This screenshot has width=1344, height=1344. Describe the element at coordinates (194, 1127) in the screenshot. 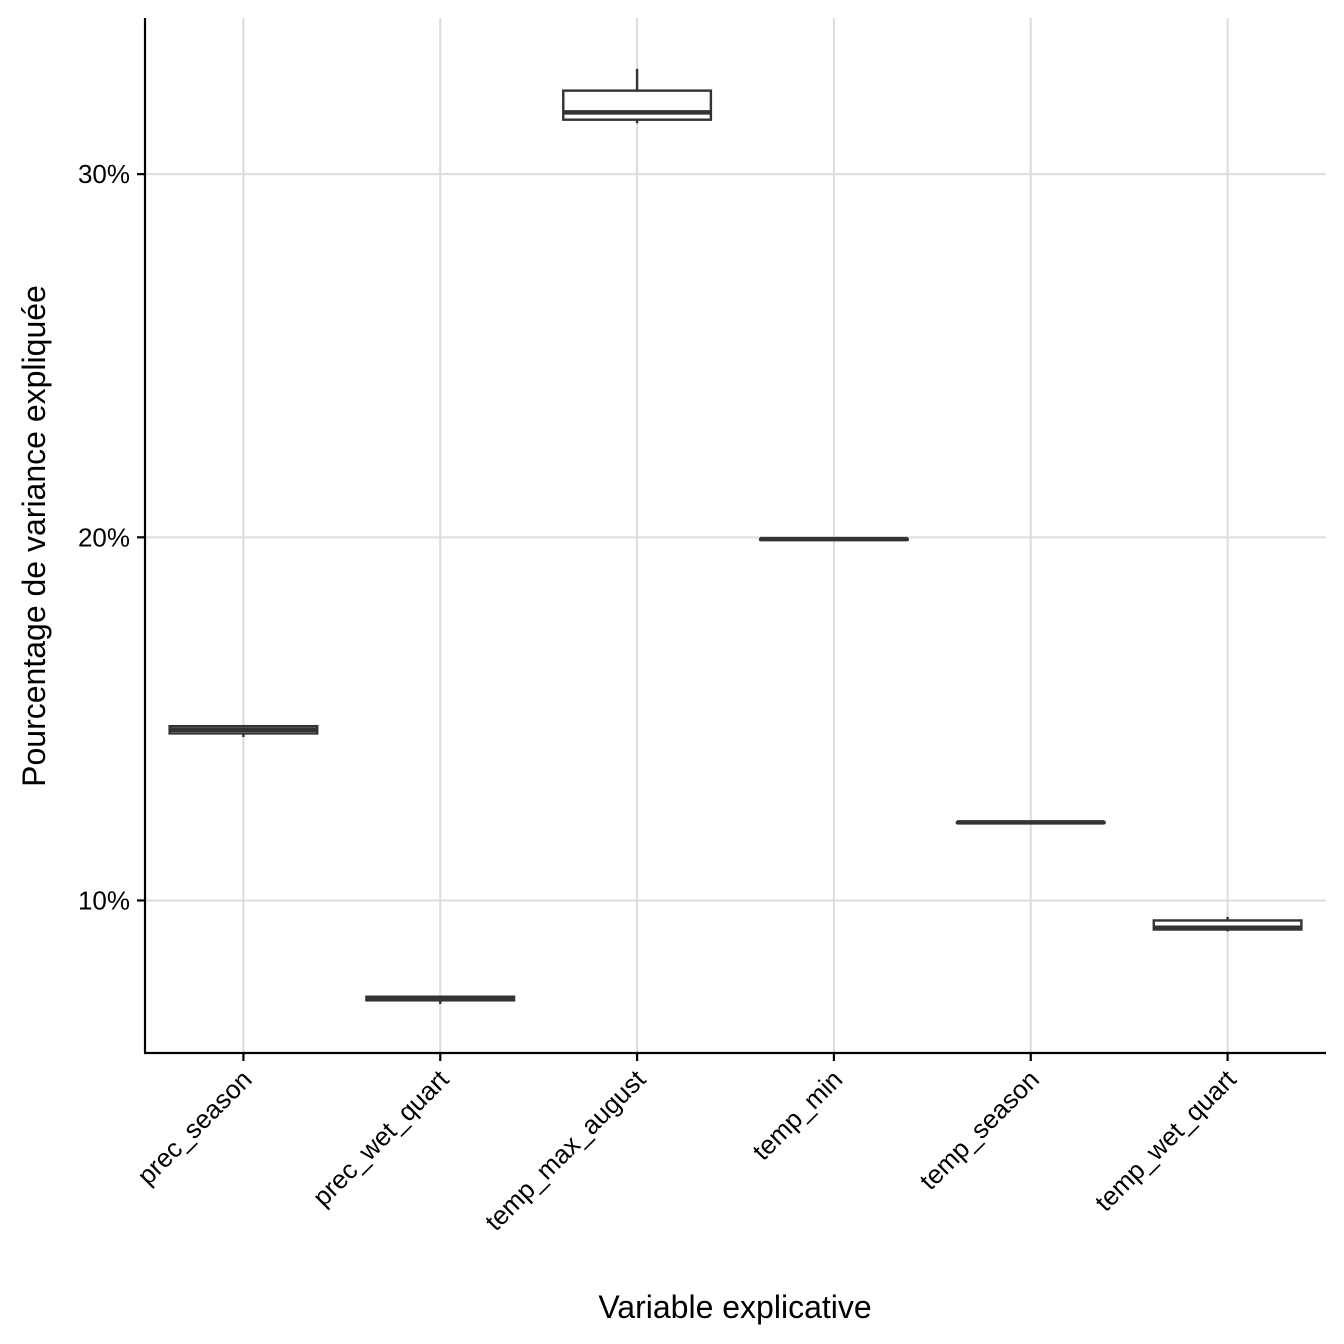

I see `x-tick-label: prec_season` at that location.